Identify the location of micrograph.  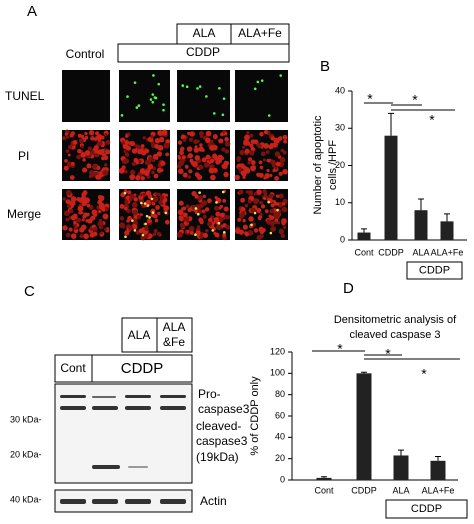
(203, 96).